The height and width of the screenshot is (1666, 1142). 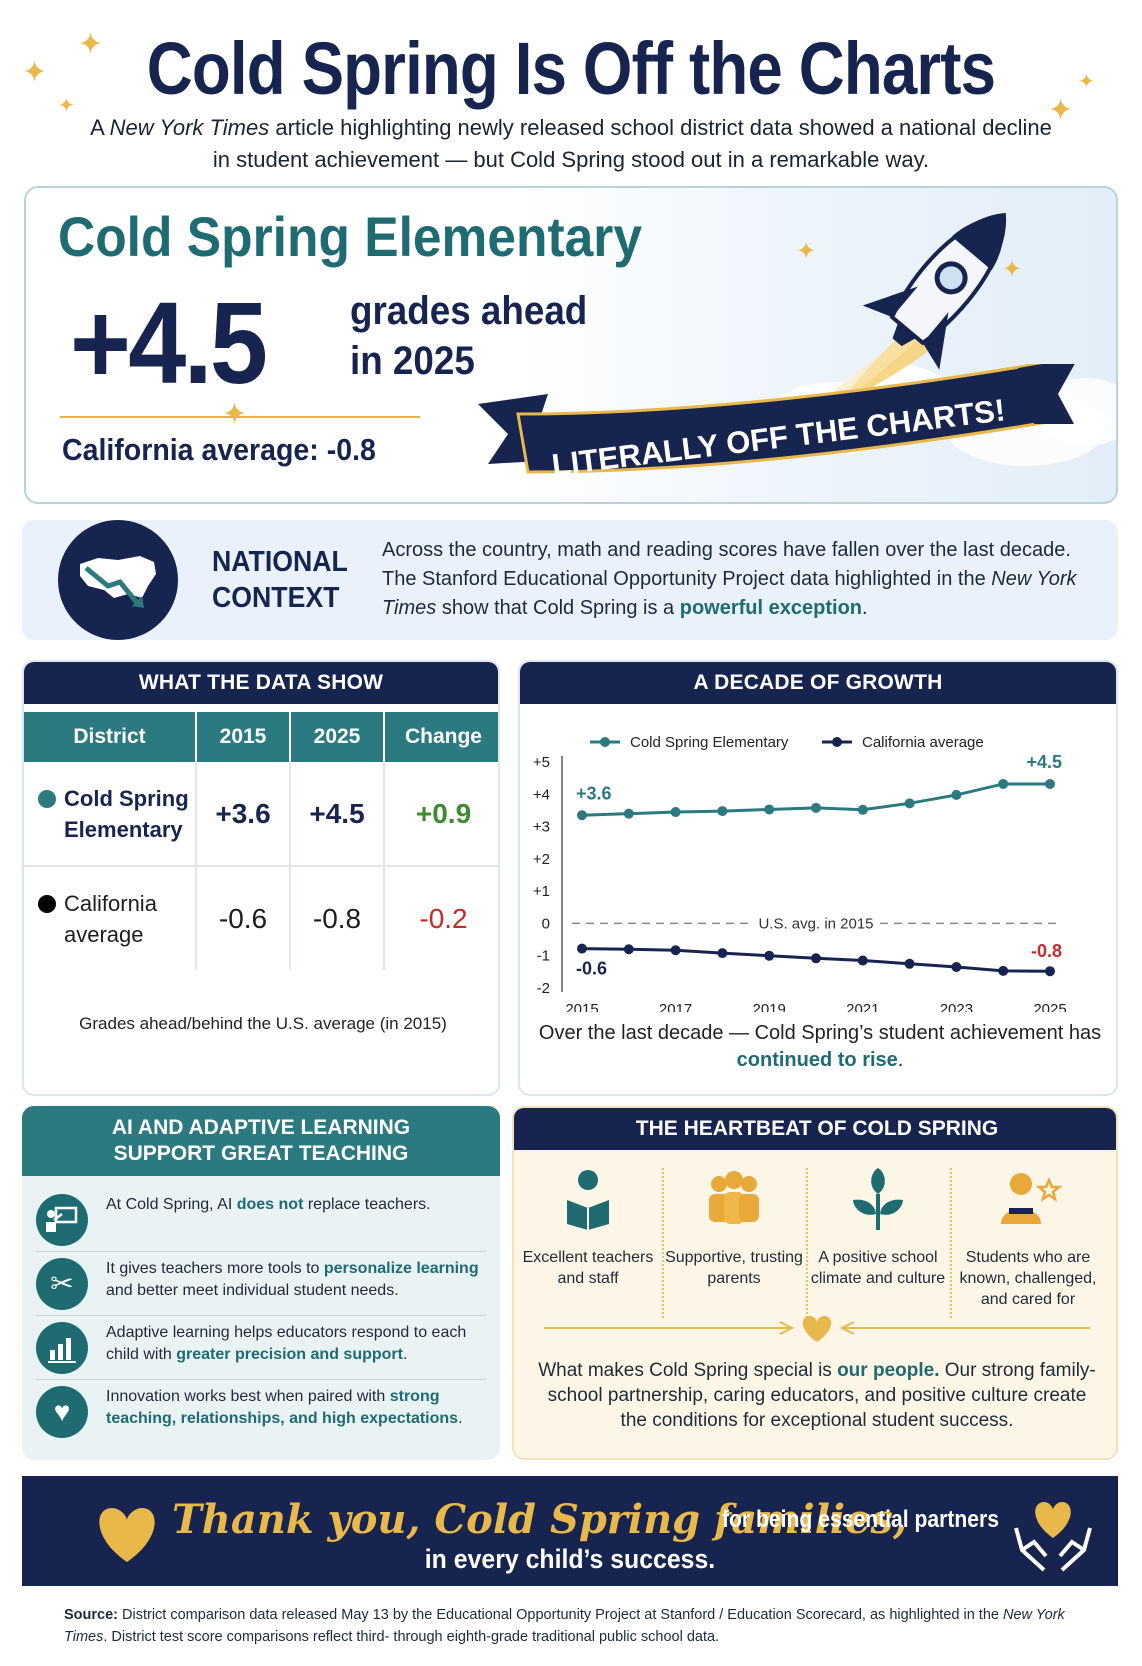 What do you see at coordinates (110, 918) in the screenshot?
I see `district-cell: California average` at bounding box center [110, 918].